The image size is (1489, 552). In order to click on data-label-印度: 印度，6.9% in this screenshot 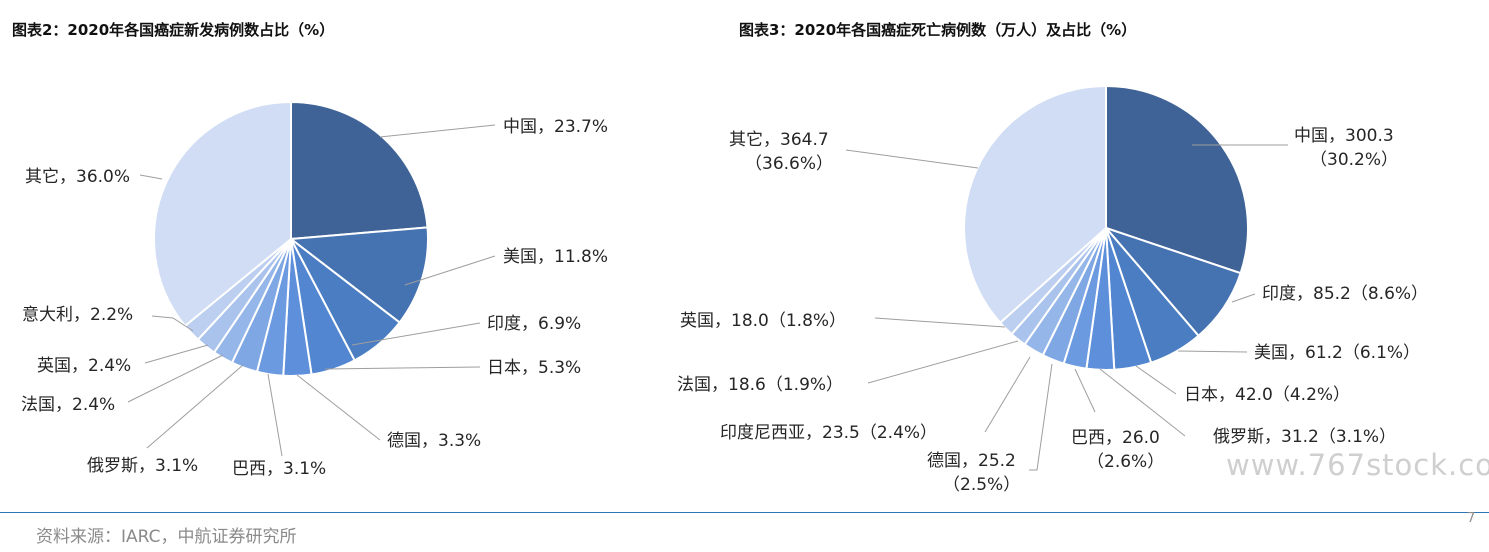, I will do `click(534, 324)`.